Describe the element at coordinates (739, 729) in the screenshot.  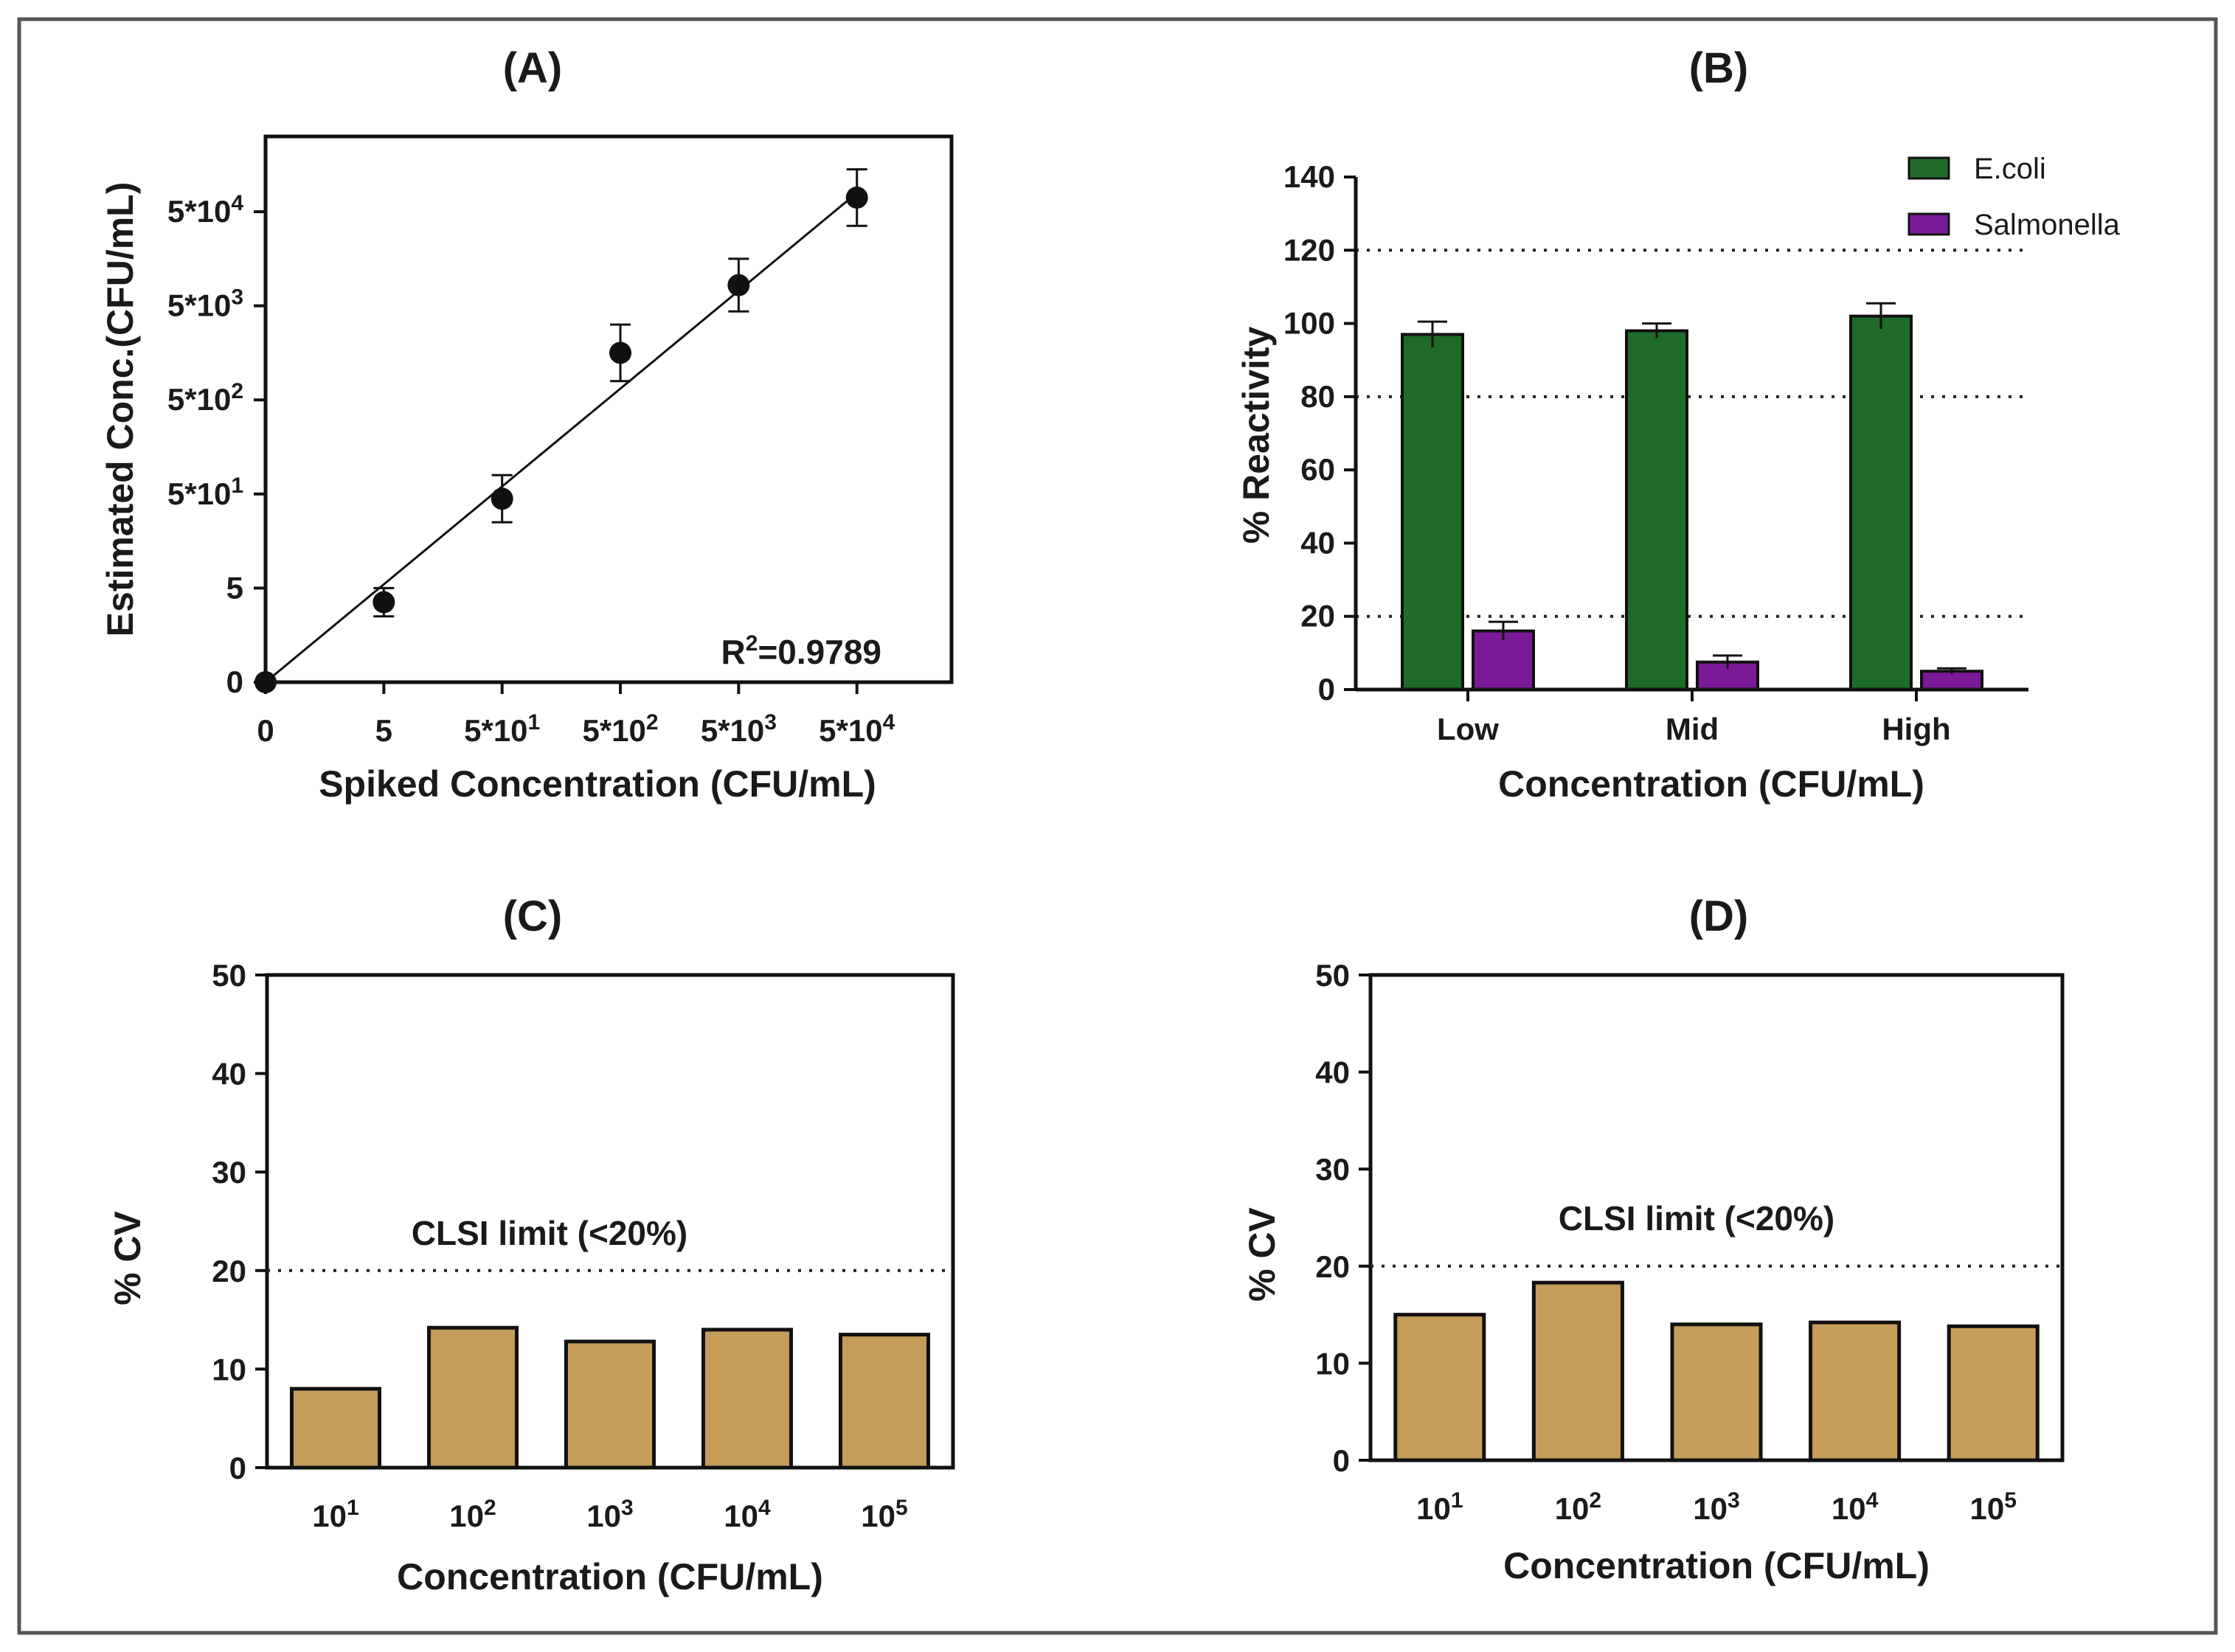
I see `panel-a-x-tick-label: 5*103` at that location.